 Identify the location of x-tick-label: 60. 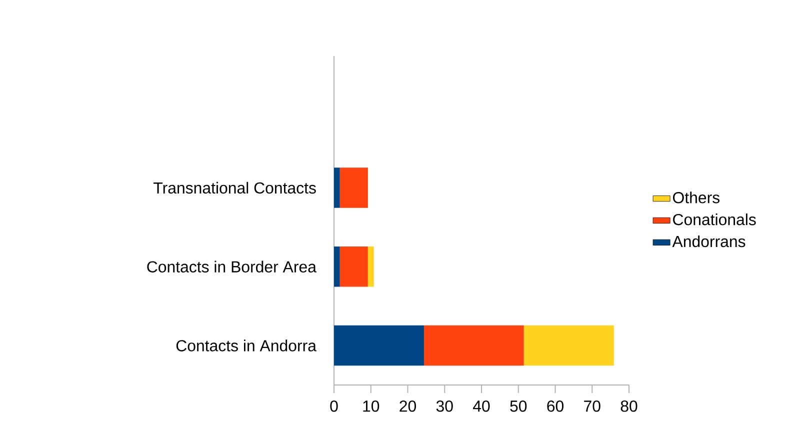
(555, 406).